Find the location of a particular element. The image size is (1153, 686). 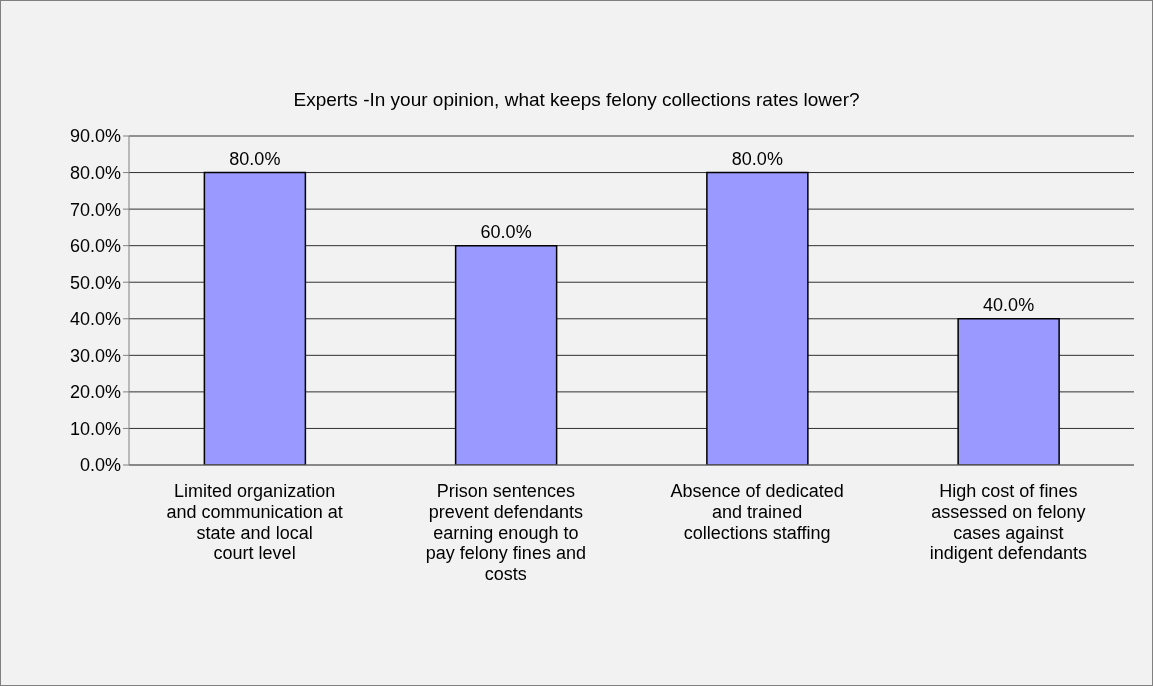

y-tick-label: 80.0% is located at coordinates (95, 172).